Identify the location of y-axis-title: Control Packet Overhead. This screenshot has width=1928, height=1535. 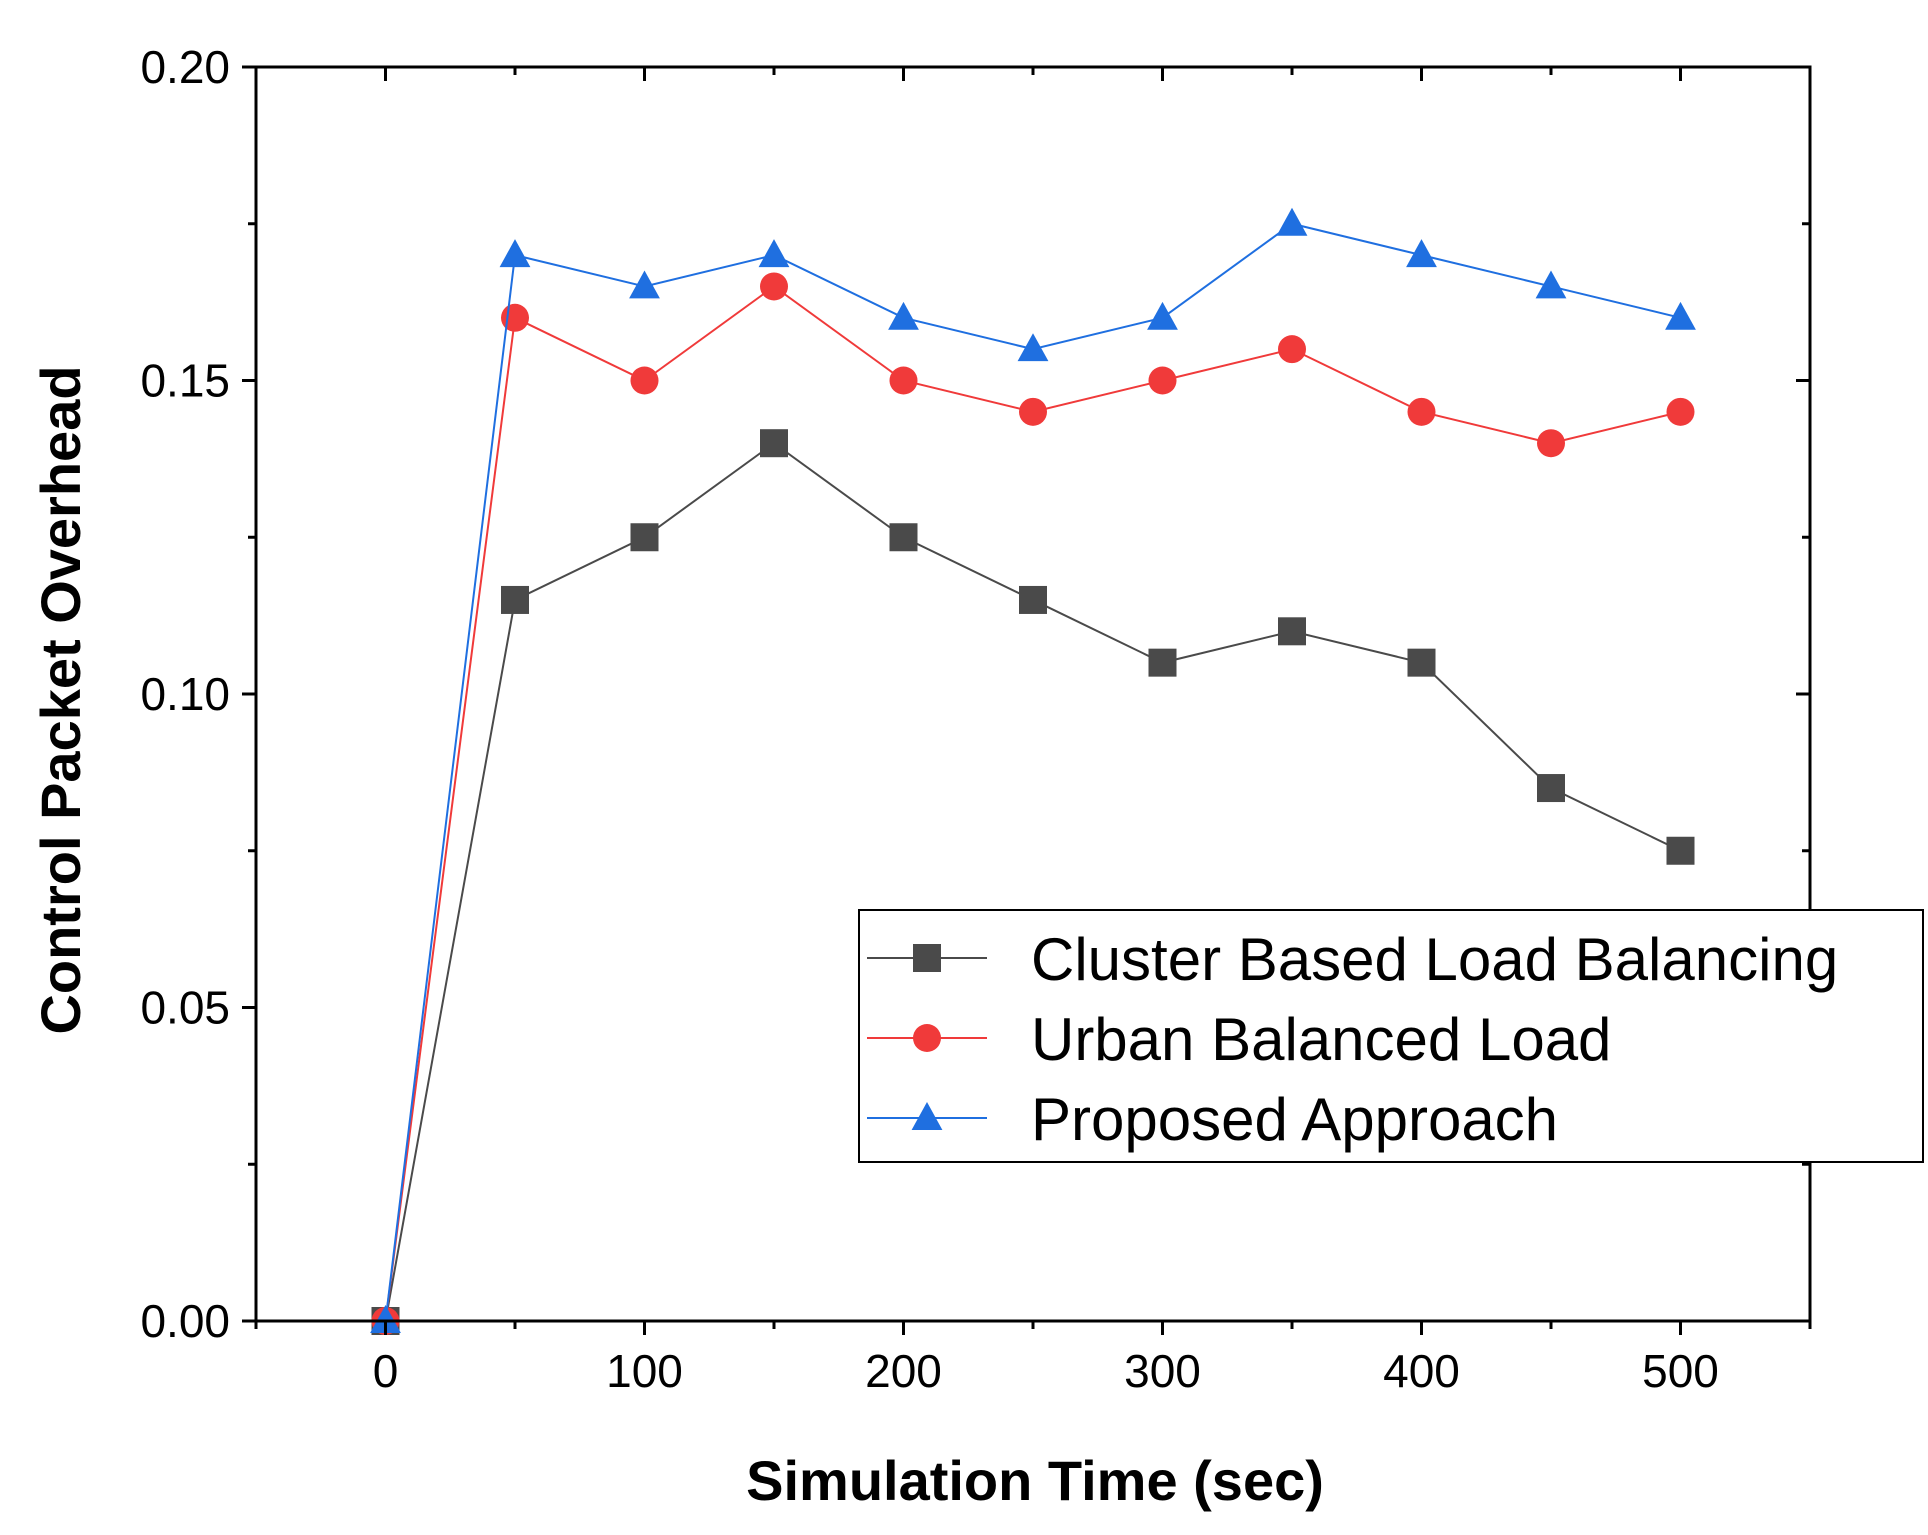
(60, 699).